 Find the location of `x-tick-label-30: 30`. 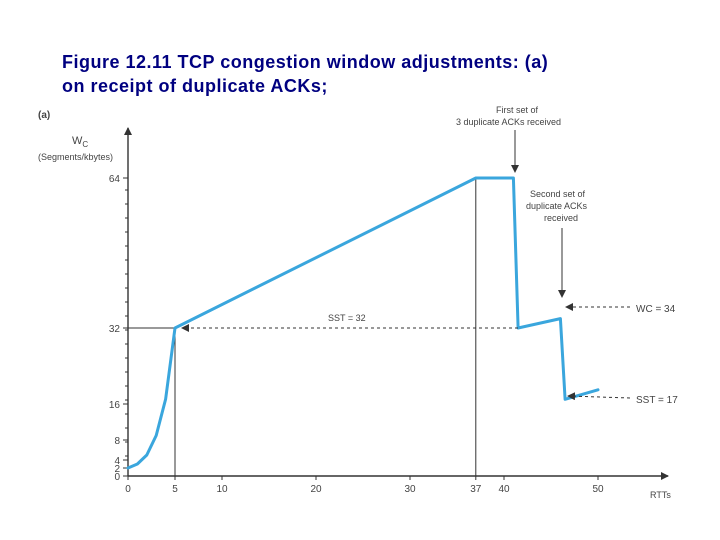

x-tick-label-30: 30 is located at coordinates (410, 489).